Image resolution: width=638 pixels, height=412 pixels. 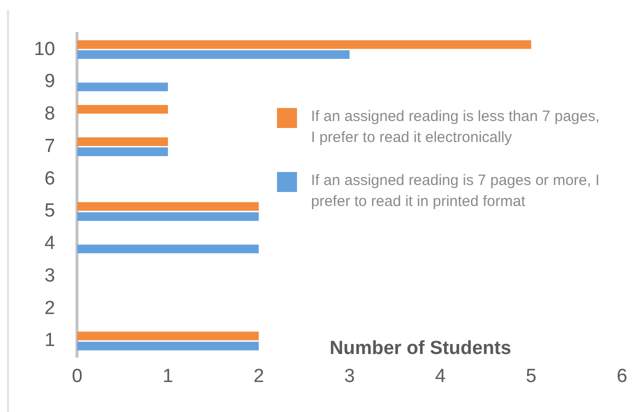 I want to click on y-tick-label: 10, so click(x=45, y=49).